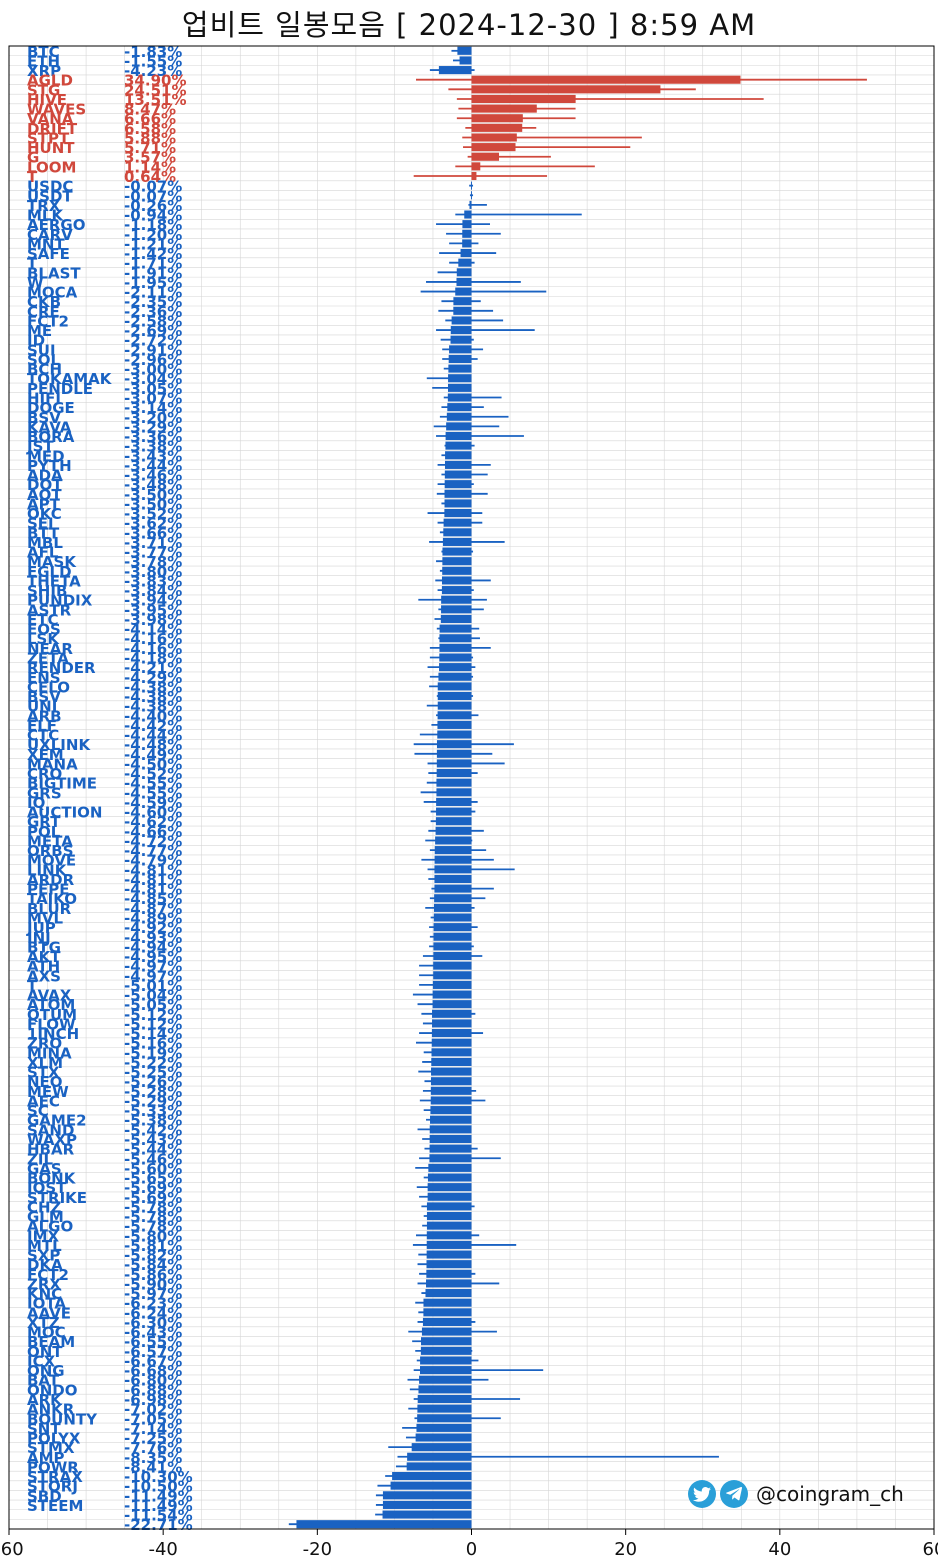 This screenshot has height=1563, width=938. I want to click on ticker-label: MINA, so click(49, 1053).